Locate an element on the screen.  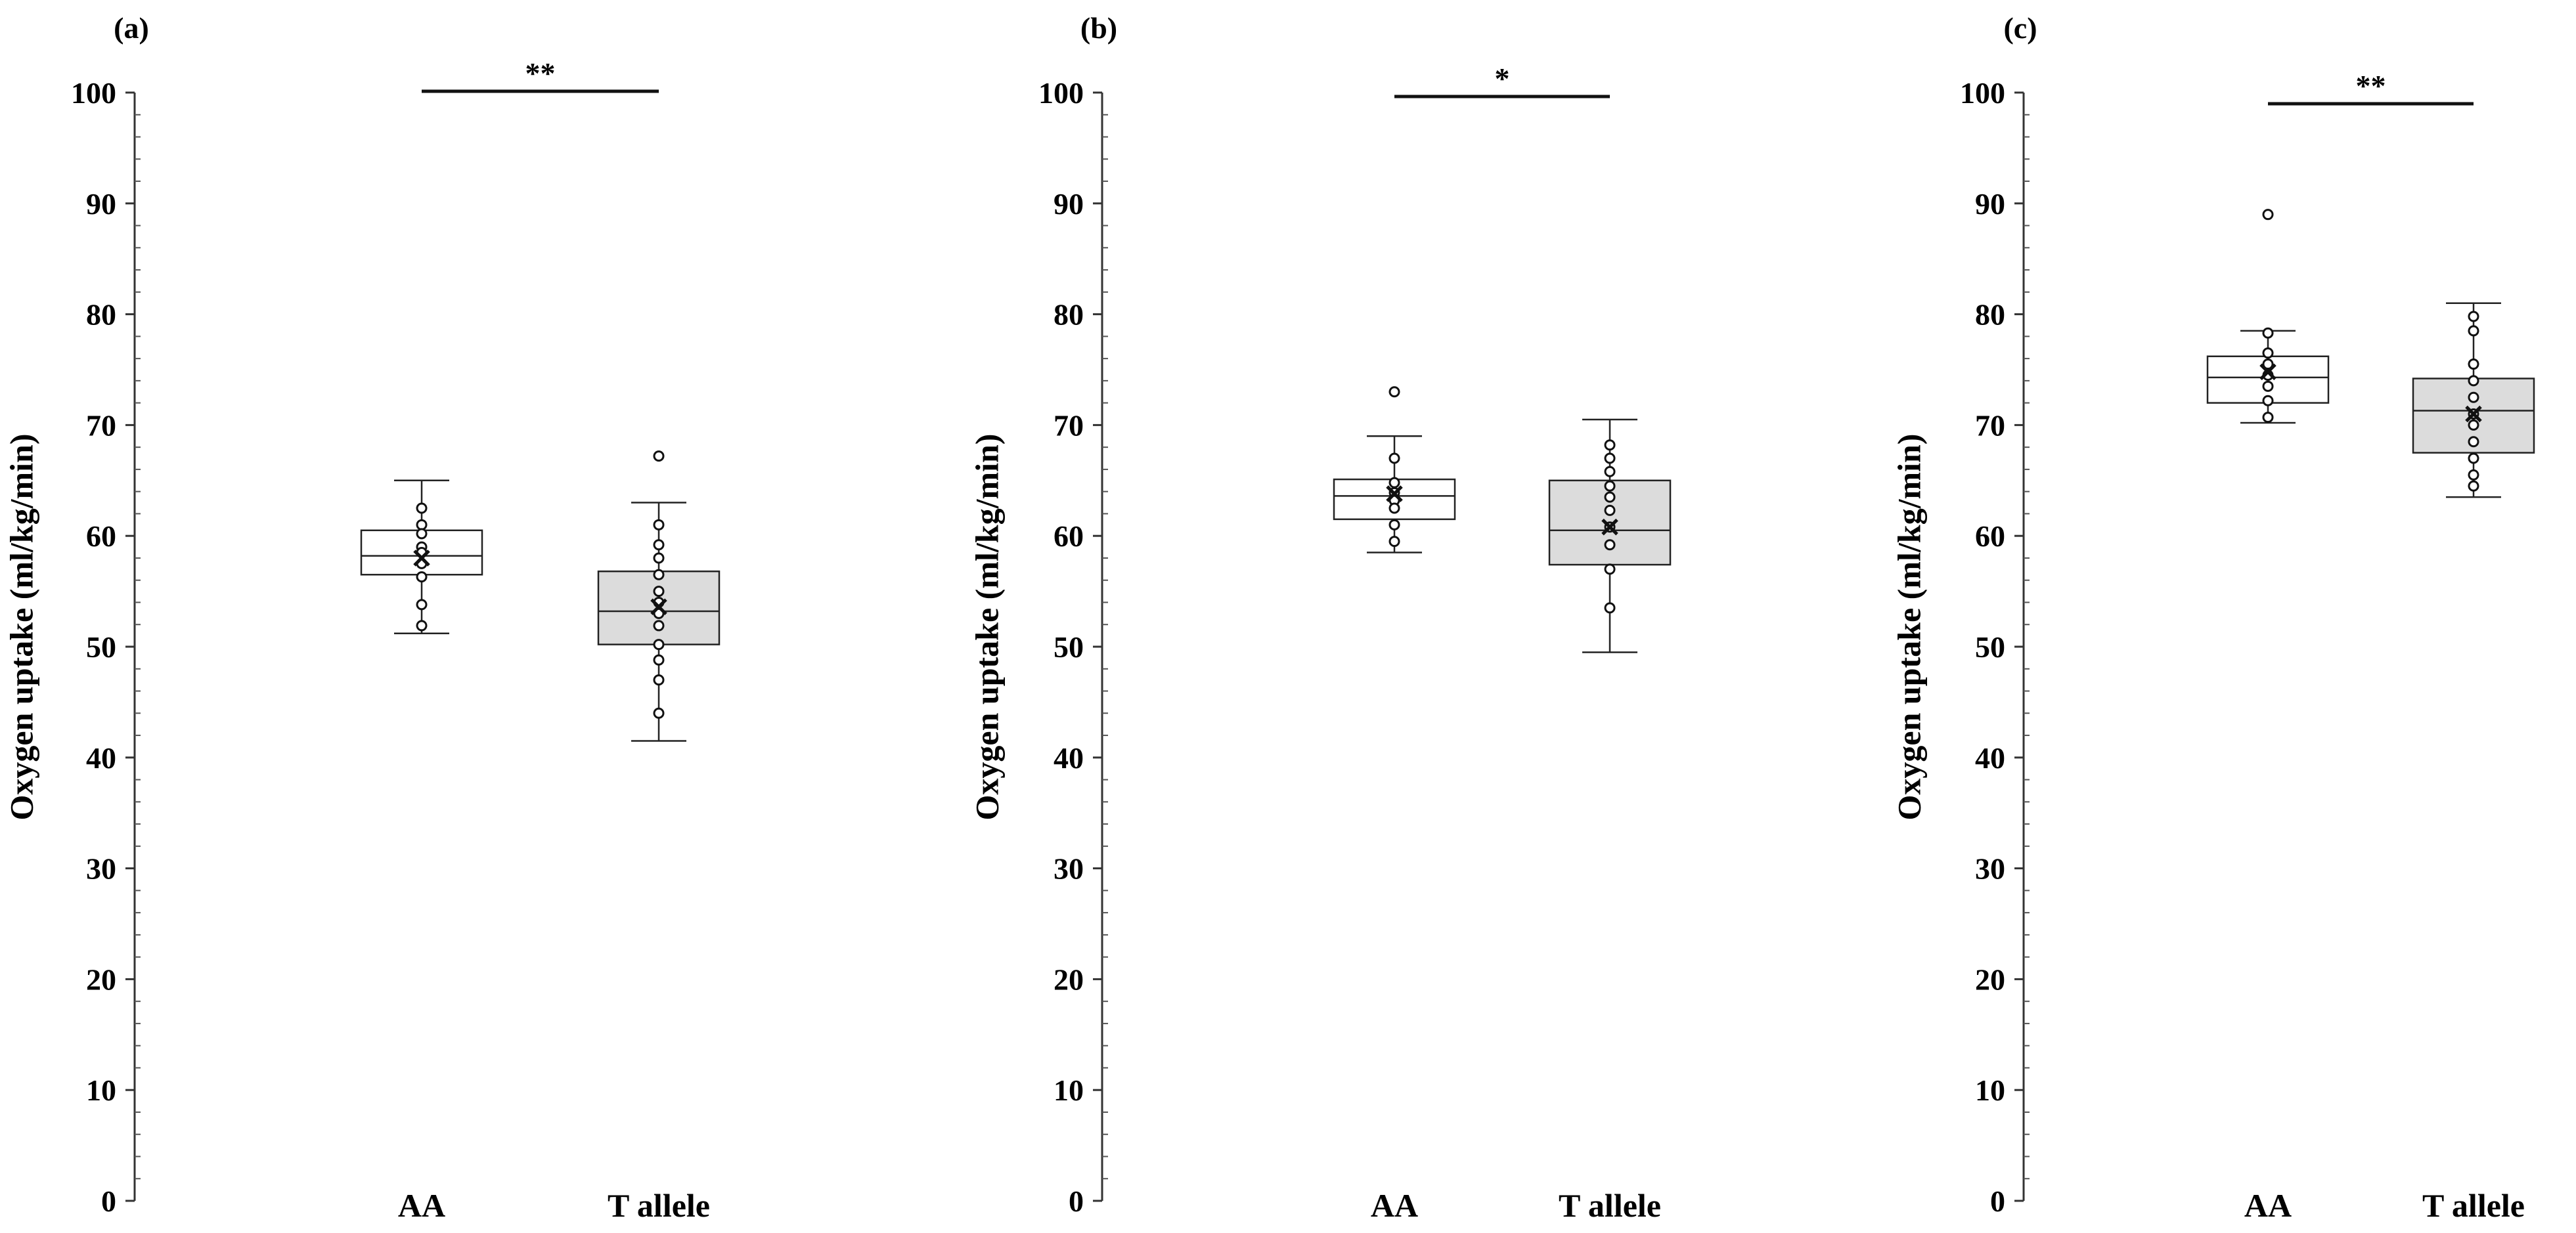
panel-label: (a) is located at coordinates (131, 28).